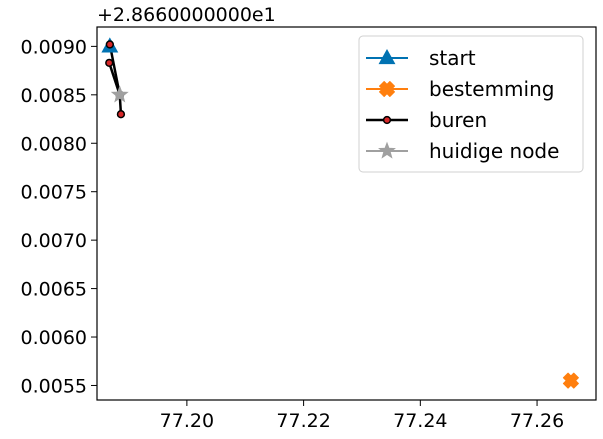 The width and height of the screenshot is (603, 439). Describe the element at coordinates (54, 96) in the screenshot. I see `y-tick-label: 0.0085` at that location.